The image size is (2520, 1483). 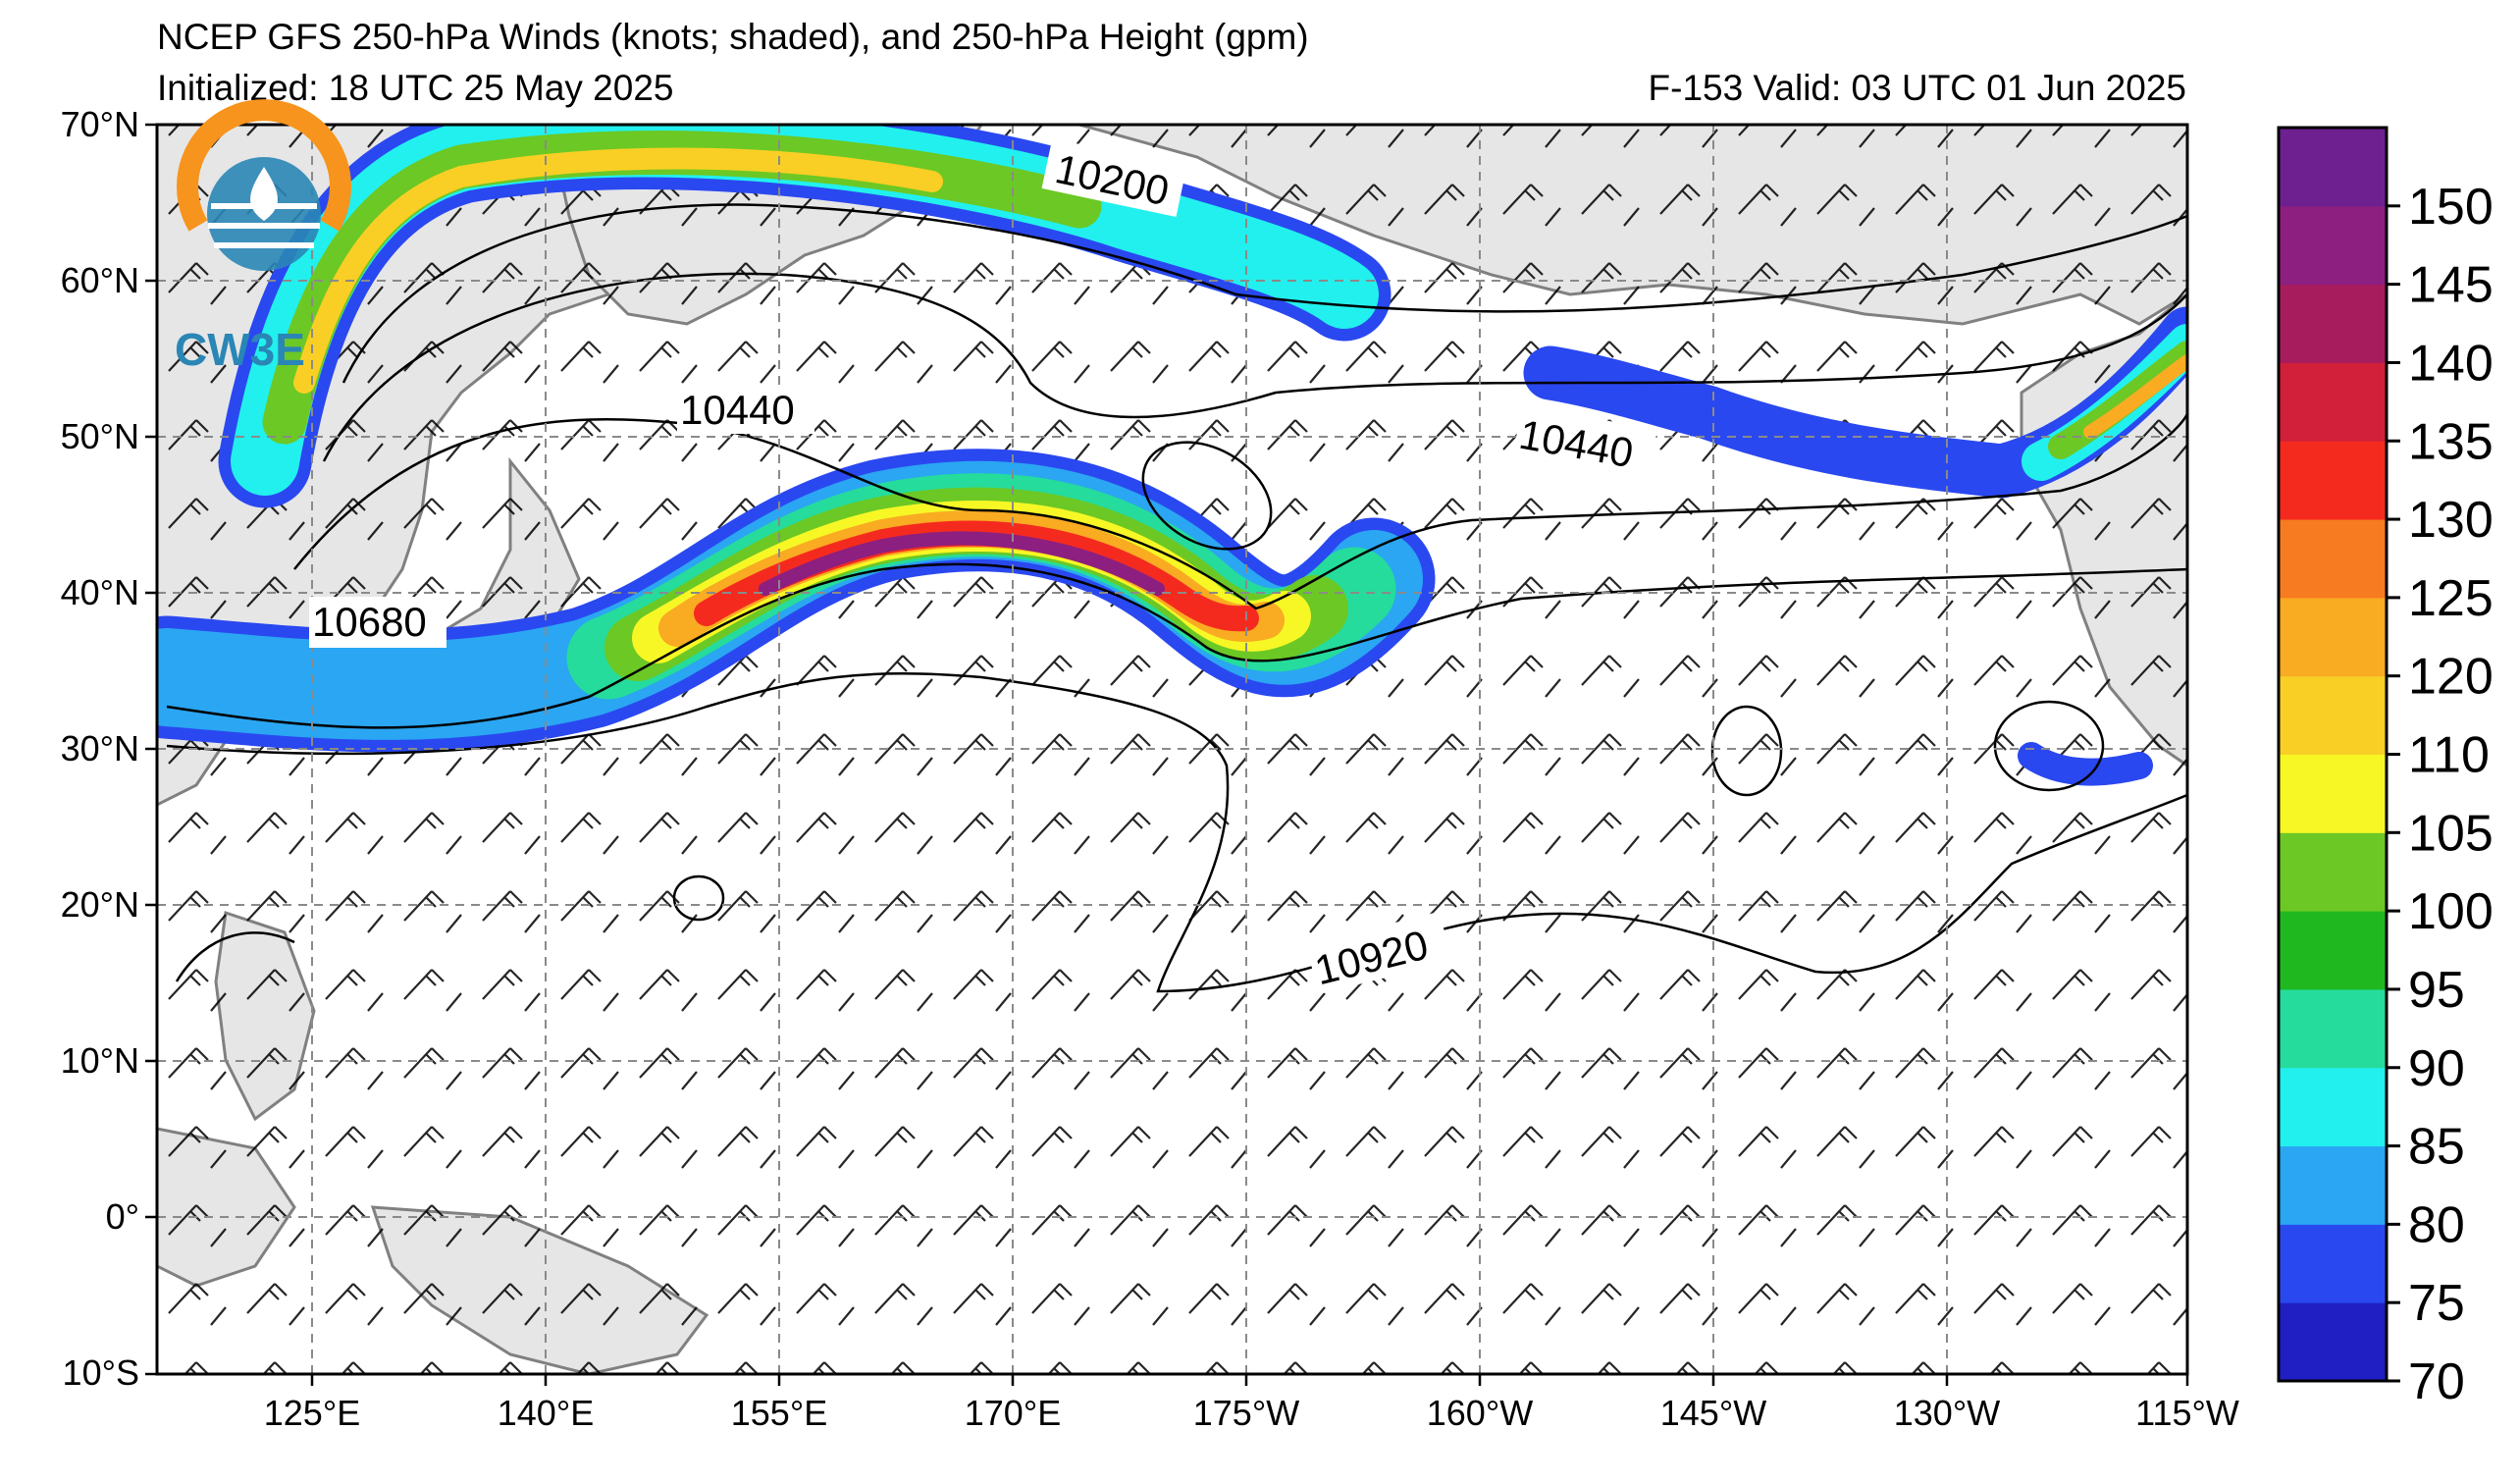 What do you see at coordinates (100, 124) in the screenshot?
I see `lat-label: 70°N` at bounding box center [100, 124].